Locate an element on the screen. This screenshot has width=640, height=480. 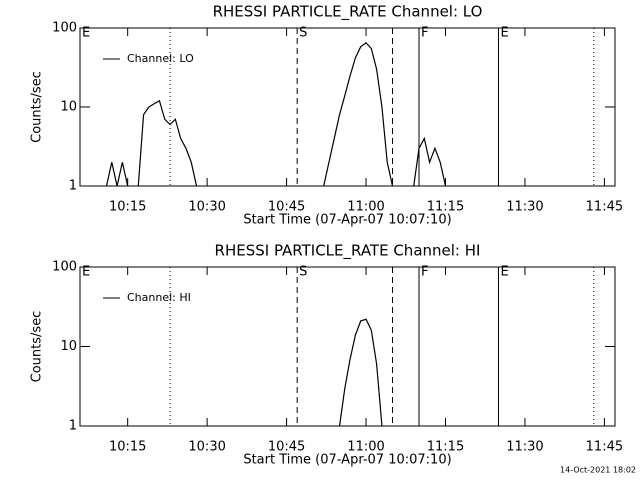
legend-label: Channel: HI is located at coordinates (159, 297).